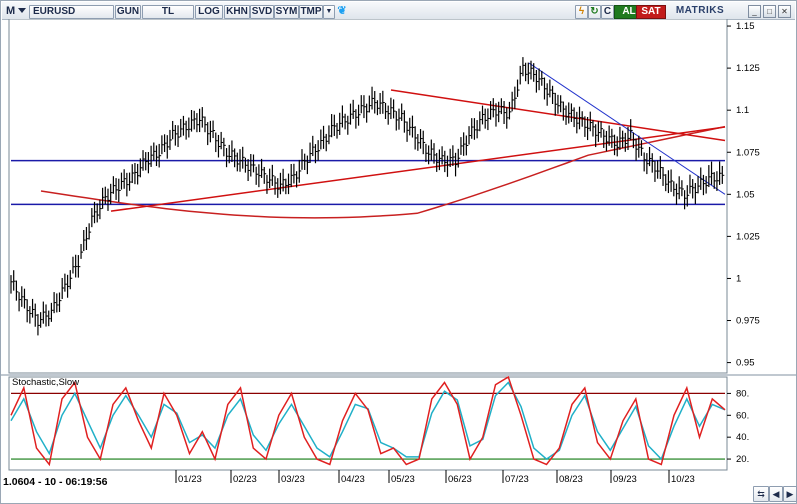 Image resolution: width=797 pixels, height=504 pixels. I want to click on logo: M, so click(11, 11).